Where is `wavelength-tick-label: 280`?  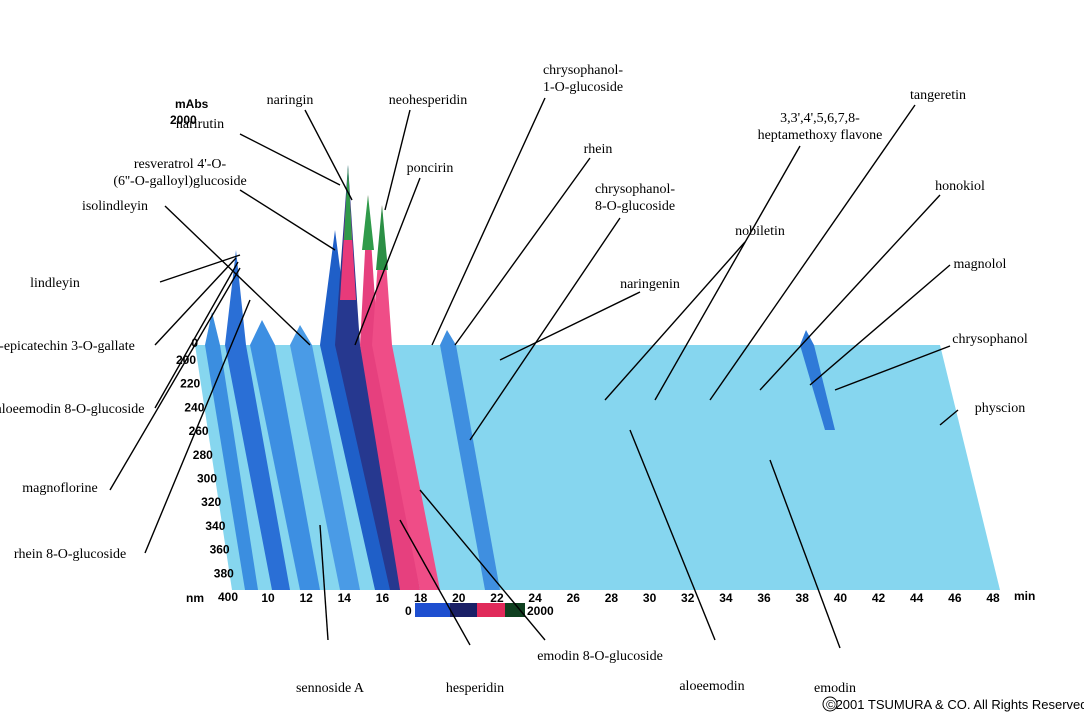 wavelength-tick-label: 280 is located at coordinates (203, 455).